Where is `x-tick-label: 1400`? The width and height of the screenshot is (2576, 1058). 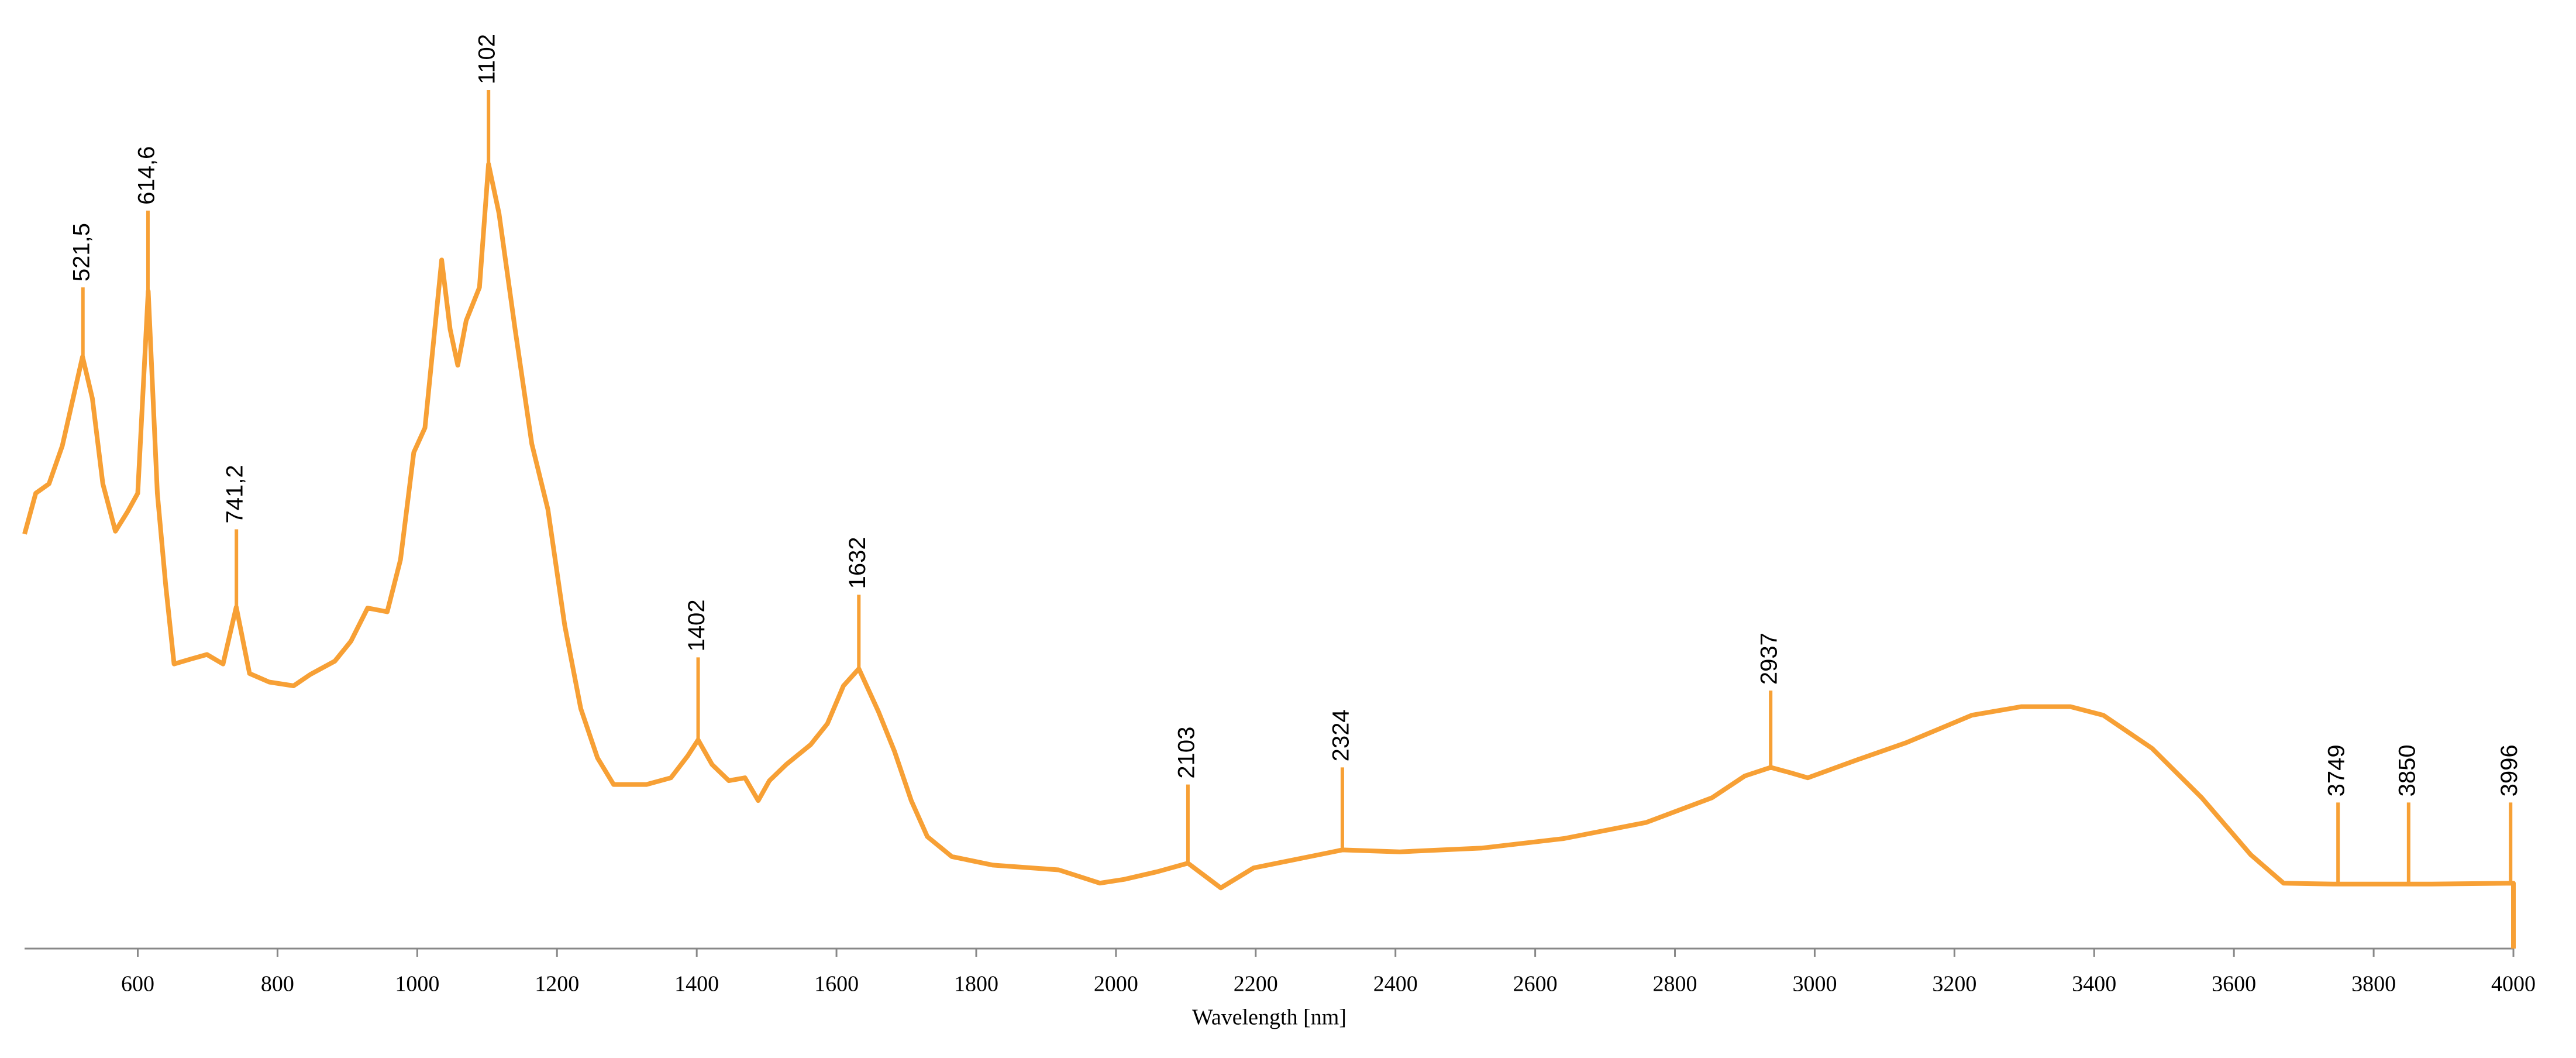 x-tick-label: 1400 is located at coordinates (696, 985).